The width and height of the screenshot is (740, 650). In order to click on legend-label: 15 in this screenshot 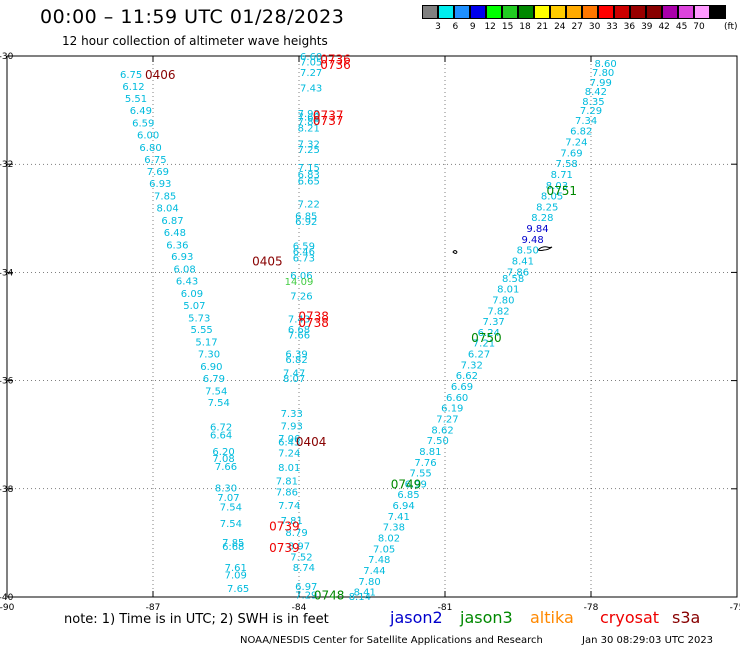, I will do `click(507, 27)`.